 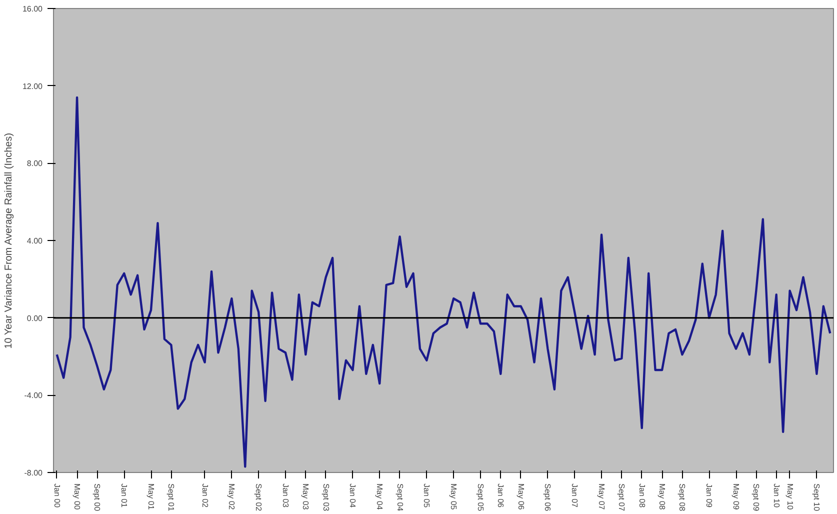 I want to click on x-tick-label: Sept 00, so click(x=97, y=498).